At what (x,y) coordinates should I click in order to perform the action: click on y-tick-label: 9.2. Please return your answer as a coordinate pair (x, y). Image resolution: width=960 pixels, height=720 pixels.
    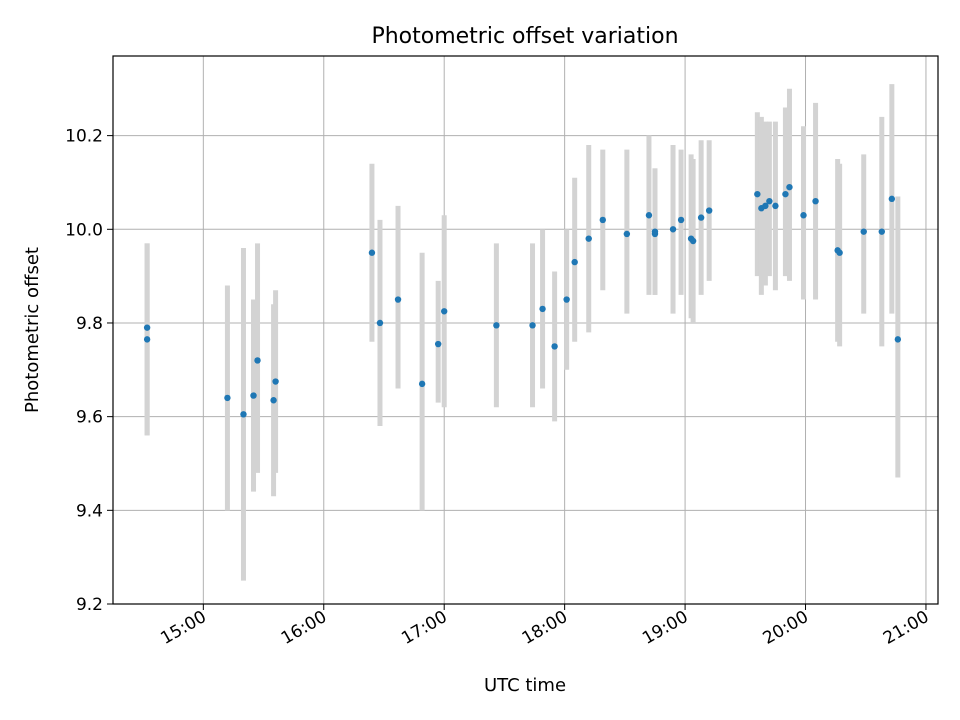
    Looking at the image, I should click on (89, 605).